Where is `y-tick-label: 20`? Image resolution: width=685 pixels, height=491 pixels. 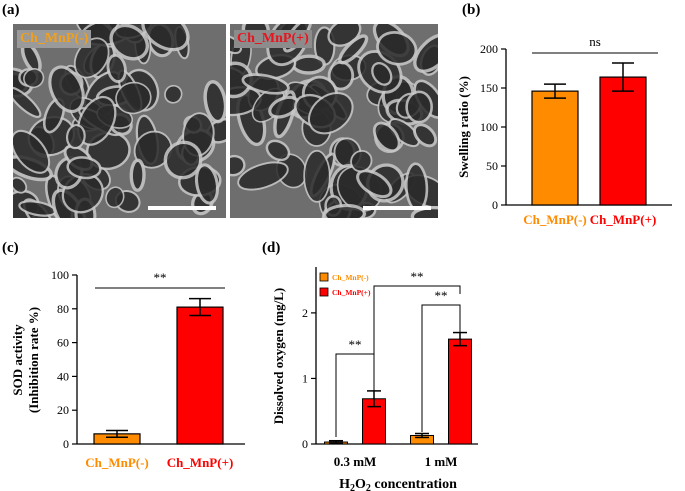 y-tick-label: 20 is located at coordinates (63, 410).